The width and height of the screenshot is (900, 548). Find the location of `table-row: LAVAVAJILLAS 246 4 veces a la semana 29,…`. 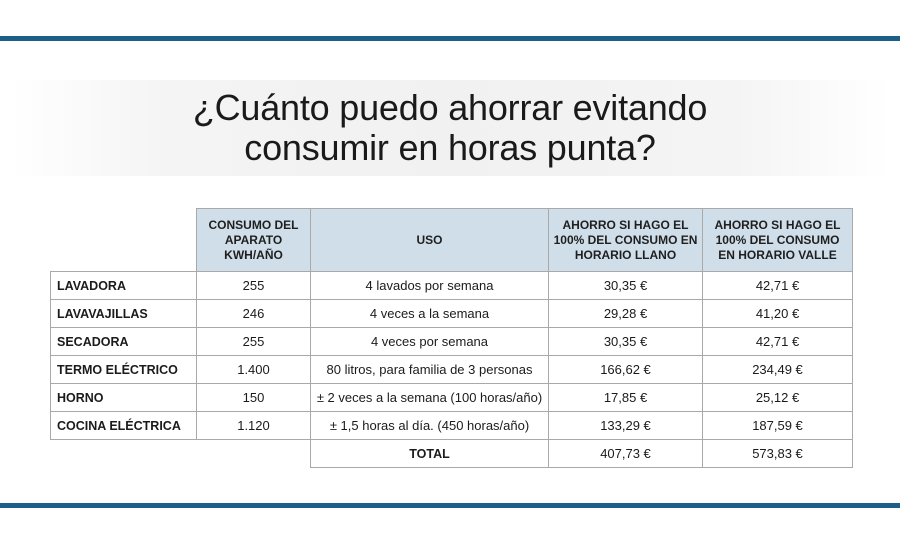

table-row: LAVAVAJILLAS 246 4 veces a la semana 29,… is located at coordinates (451, 313).